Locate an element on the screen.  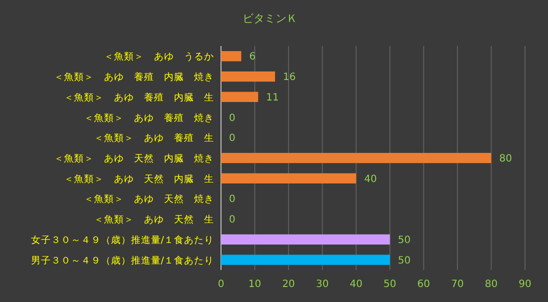
data-label: 6 is located at coordinates (252, 57).